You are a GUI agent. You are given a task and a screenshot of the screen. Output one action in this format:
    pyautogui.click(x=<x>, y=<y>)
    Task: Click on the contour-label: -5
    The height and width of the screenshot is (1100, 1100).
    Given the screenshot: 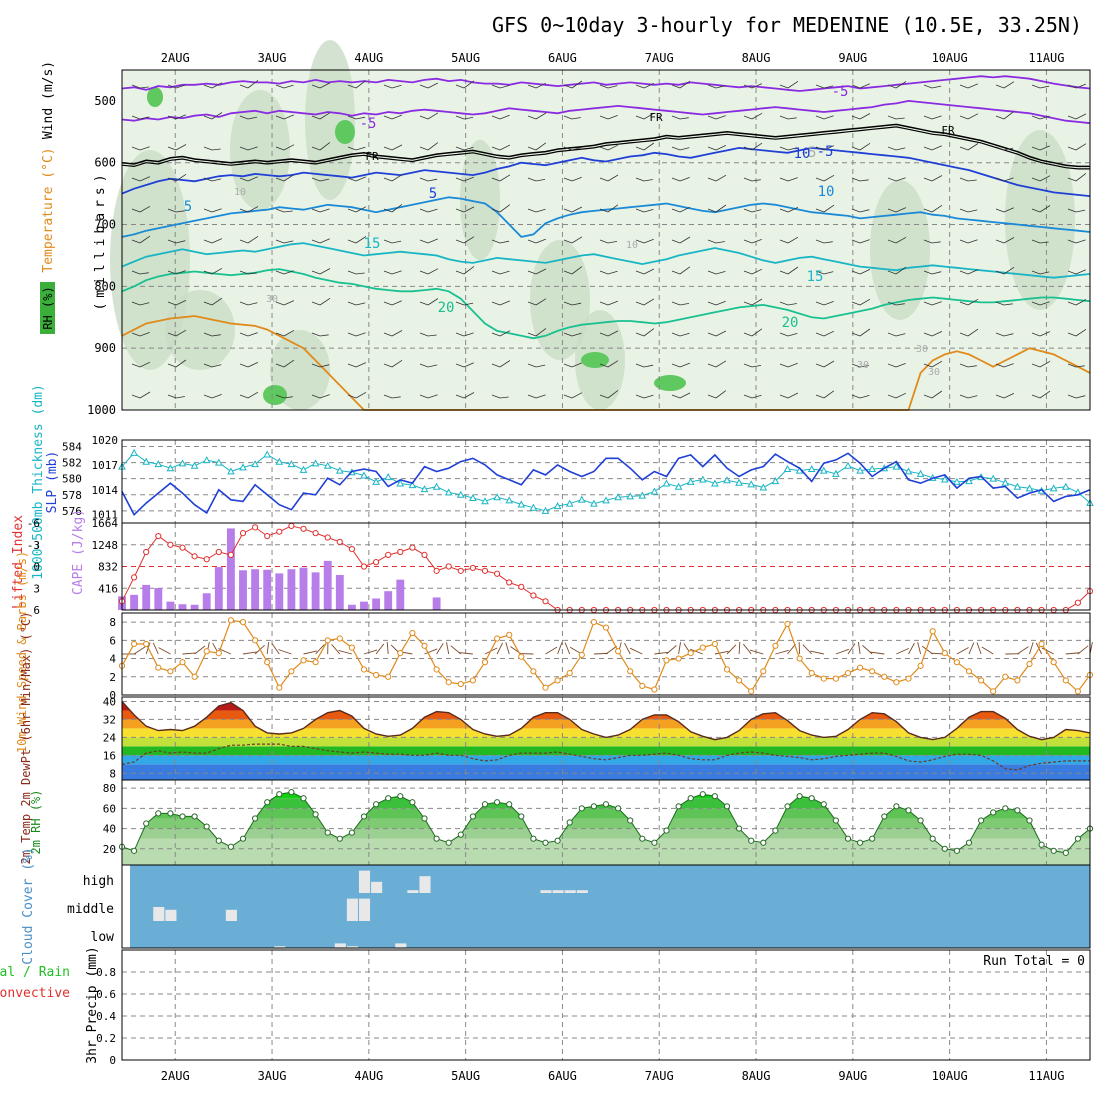 What is the action you would take?
    pyautogui.click(x=368, y=124)
    